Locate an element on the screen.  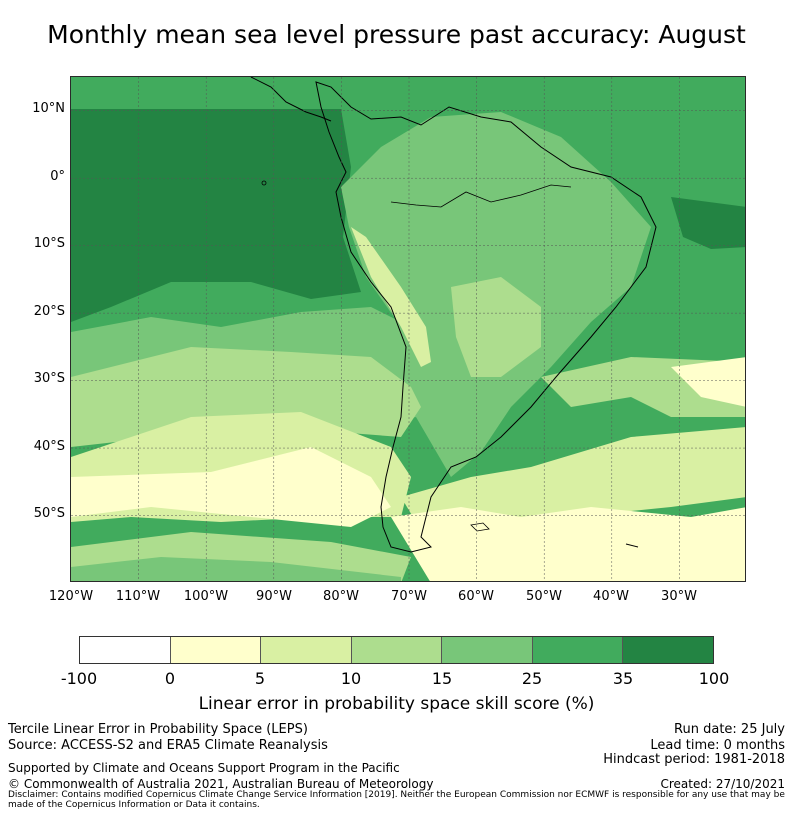
colorbar-tick: 5 is located at coordinates (260, 678).